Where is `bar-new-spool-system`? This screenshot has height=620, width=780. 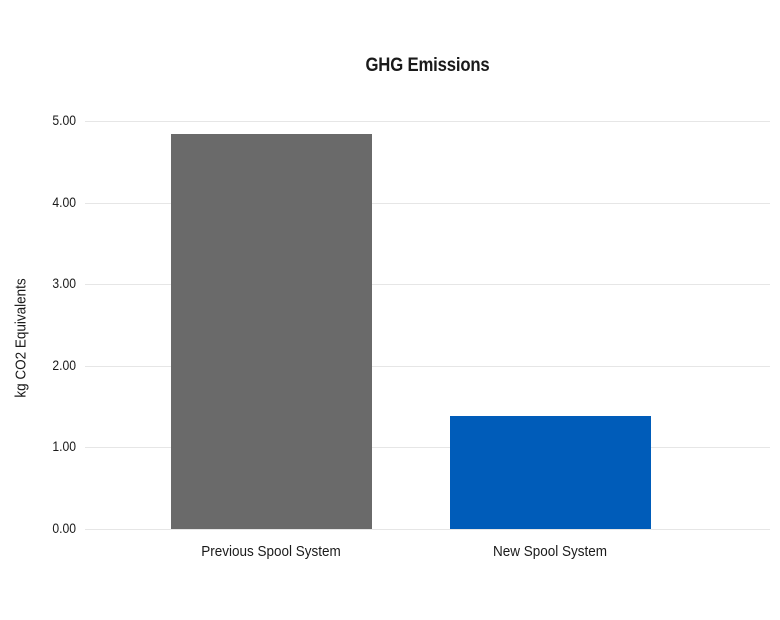
bar-new-spool-system is located at coordinates (550, 472).